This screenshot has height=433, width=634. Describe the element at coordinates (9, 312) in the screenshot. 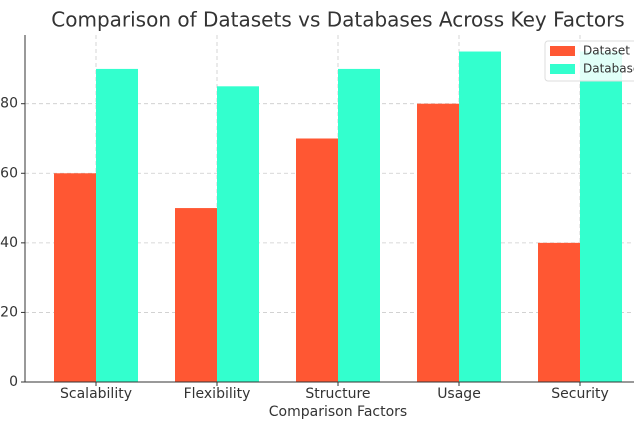

I see `y-tick-label: 20` at that location.